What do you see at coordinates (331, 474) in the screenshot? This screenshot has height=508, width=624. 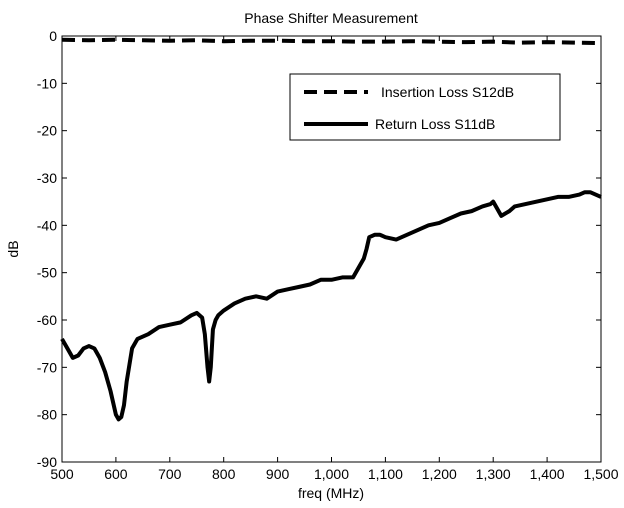 I see `x-tick-label: 1,000` at bounding box center [331, 474].